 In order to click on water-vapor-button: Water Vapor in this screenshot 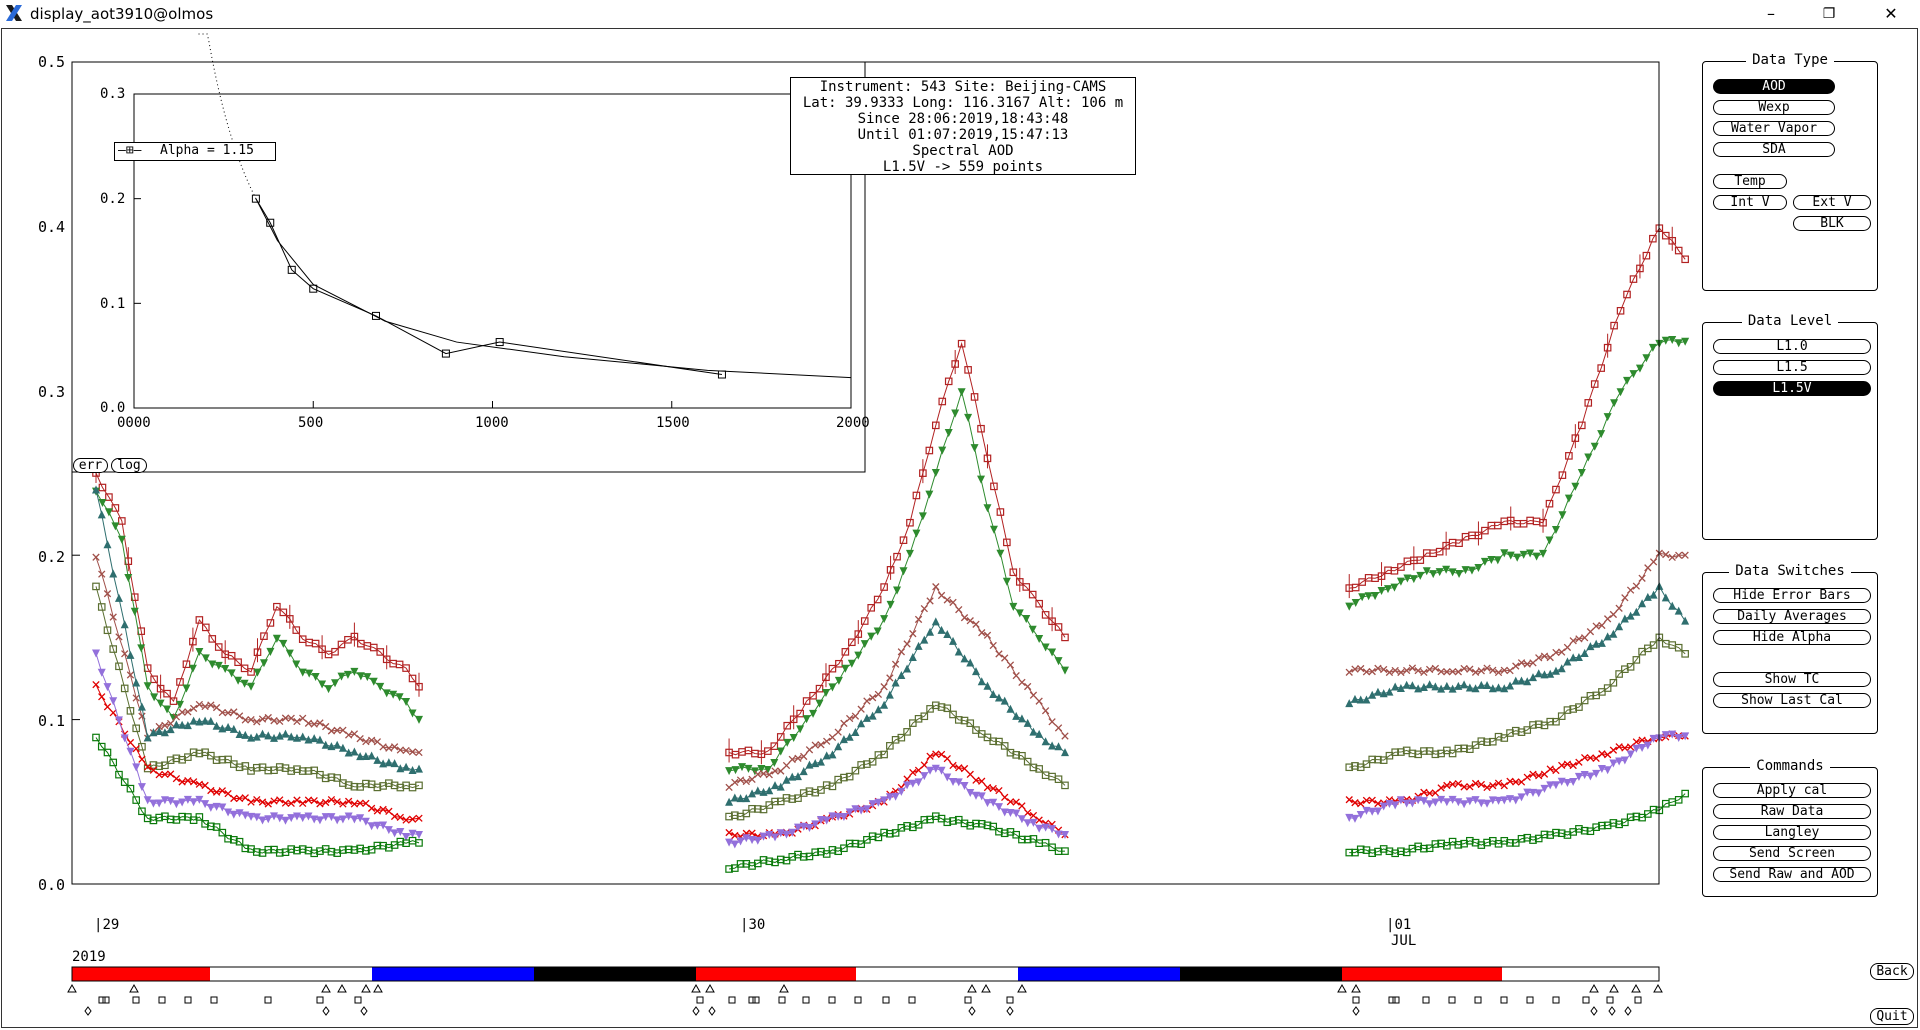, I will do `click(1774, 128)`.